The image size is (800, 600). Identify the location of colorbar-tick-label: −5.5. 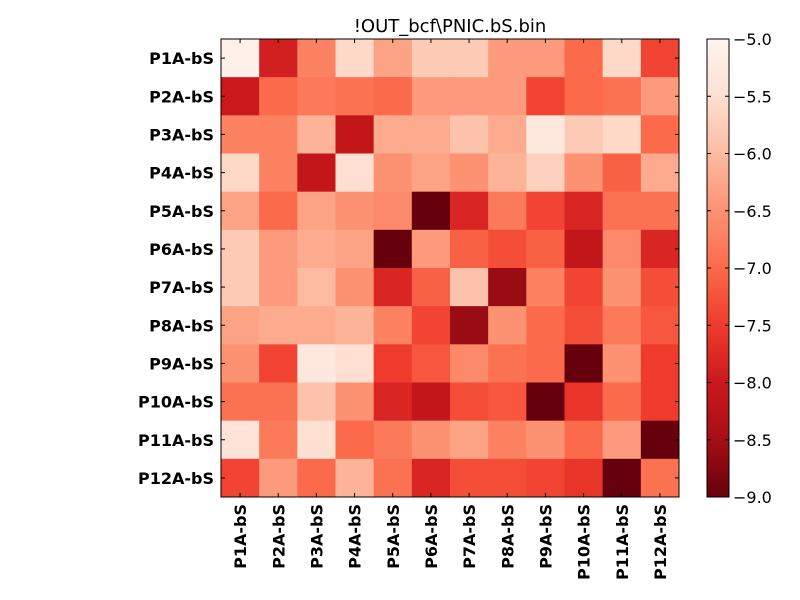
(752, 96).